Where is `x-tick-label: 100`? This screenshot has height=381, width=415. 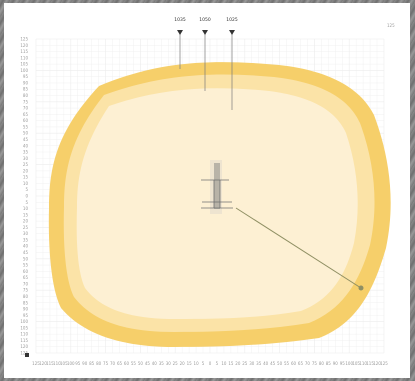
x-tick-label: 100 is located at coordinates (71, 363).